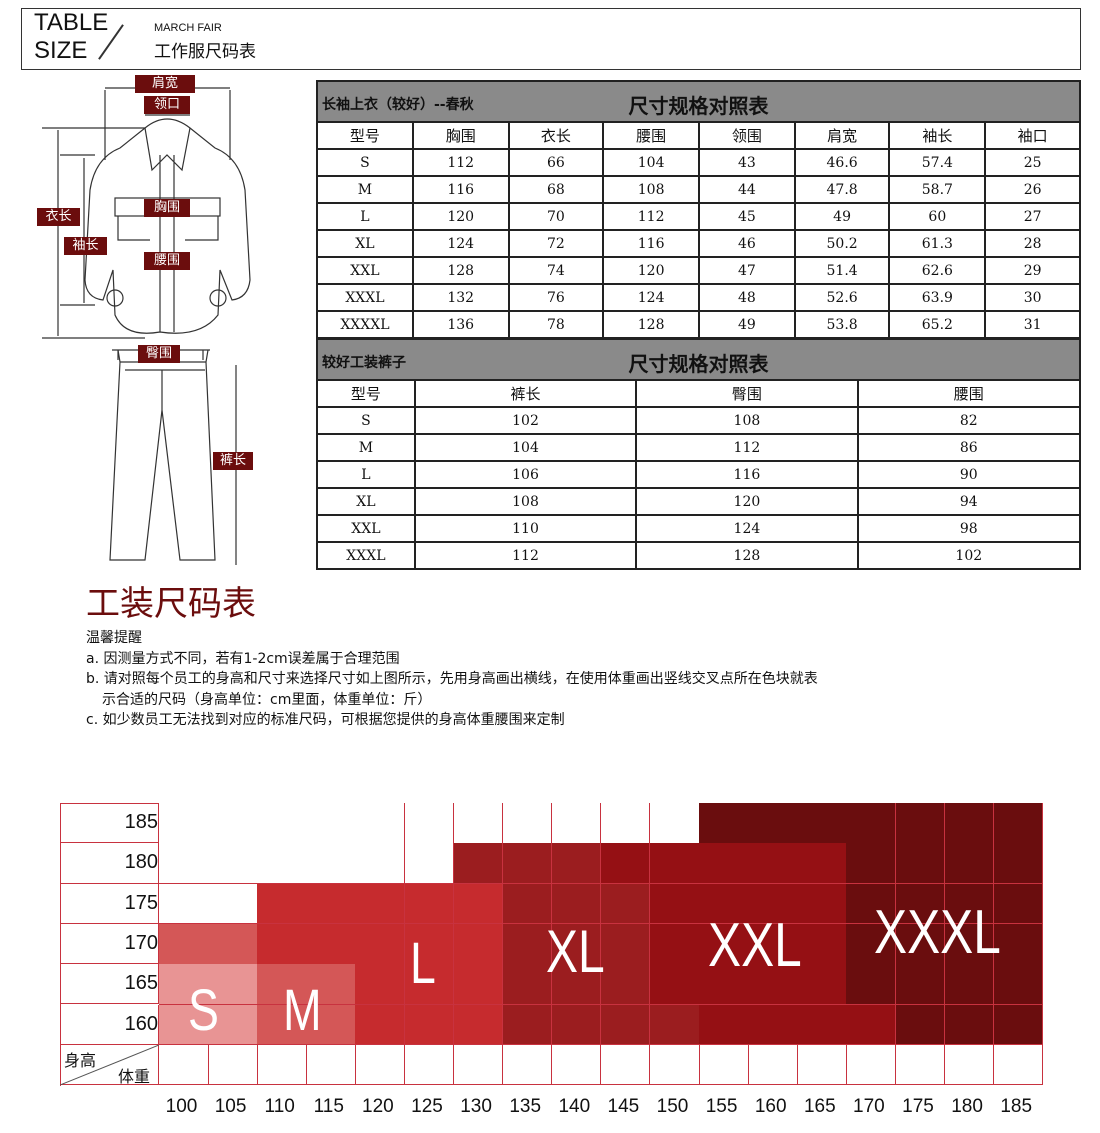 The image size is (1100, 1133). What do you see at coordinates (969, 555) in the screenshot?
I see `table-cell: 102` at bounding box center [969, 555].